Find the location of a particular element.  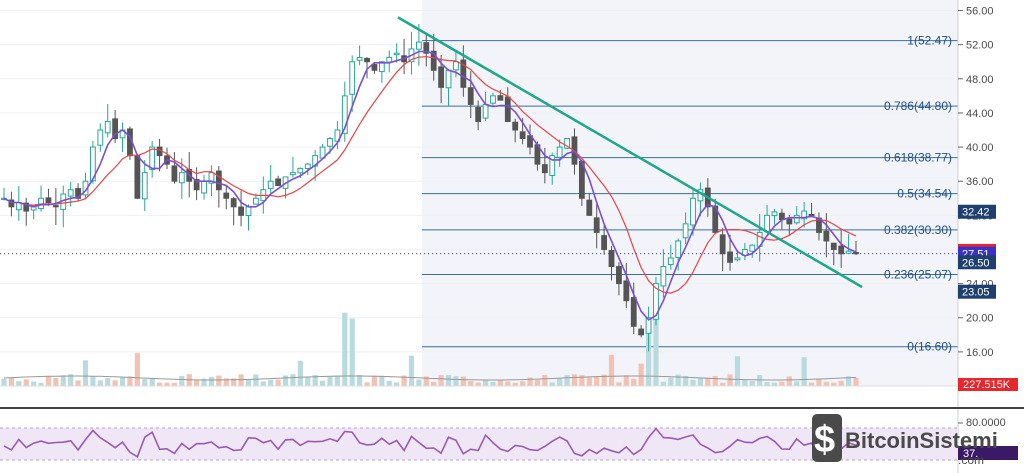

y-tick-label: 16.00 is located at coordinates (980, 353).